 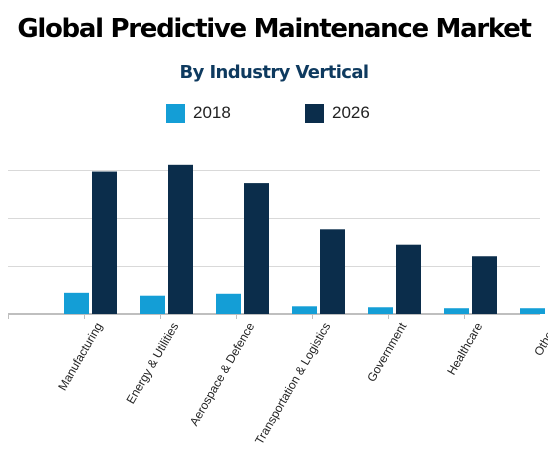 I want to click on bar-2018-others, so click(x=532, y=311).